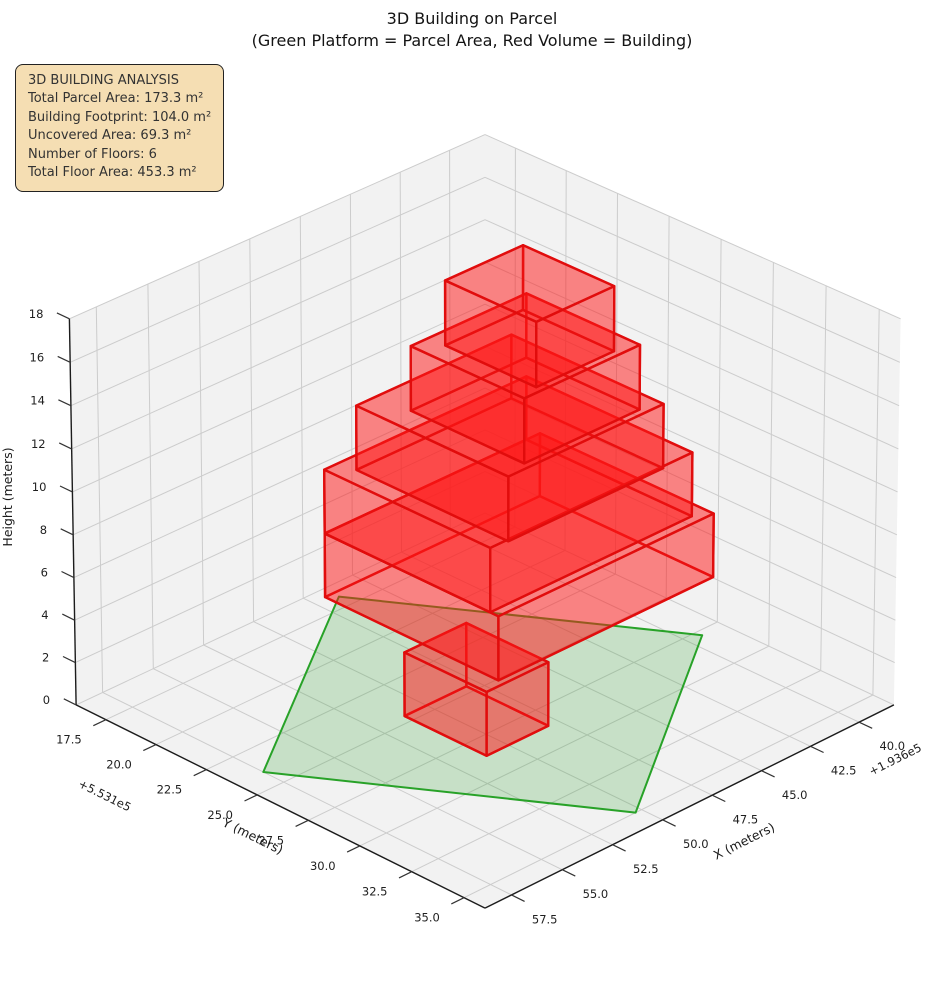 This screenshot has height=991, width=944. What do you see at coordinates (44, 573) in the screenshot?
I see `tick-label: 6` at bounding box center [44, 573].